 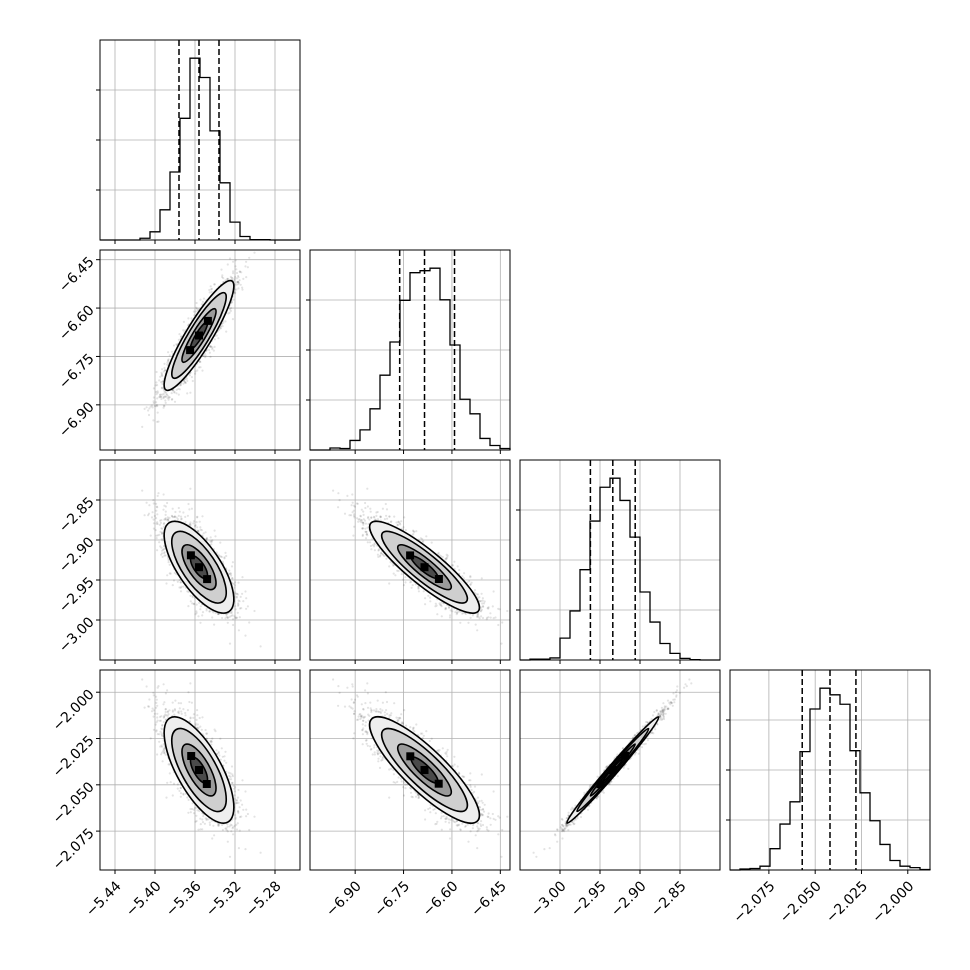 What do you see at coordinates (77, 275) in the screenshot?
I see `y-tick-label: −6.45` at bounding box center [77, 275].